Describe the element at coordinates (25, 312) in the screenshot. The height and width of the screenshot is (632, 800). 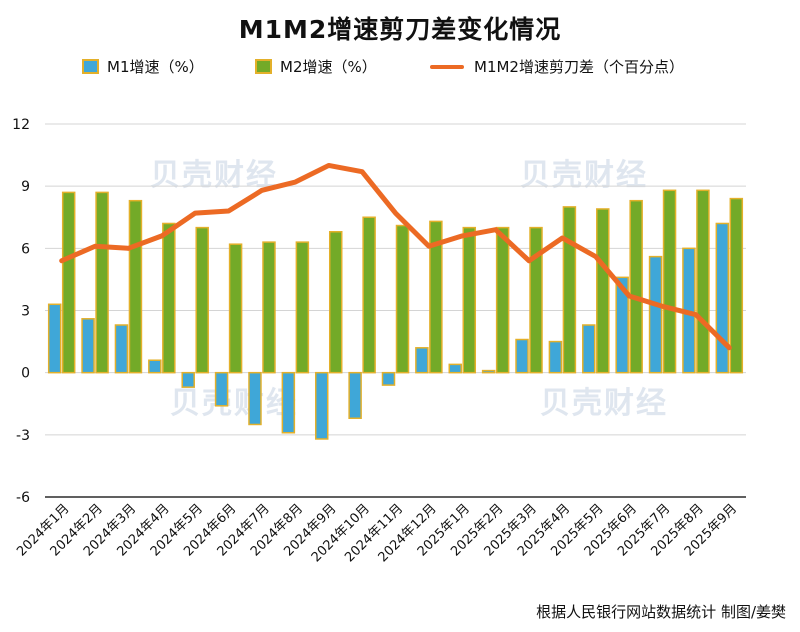
I see `y-tick-label: 3` at that location.